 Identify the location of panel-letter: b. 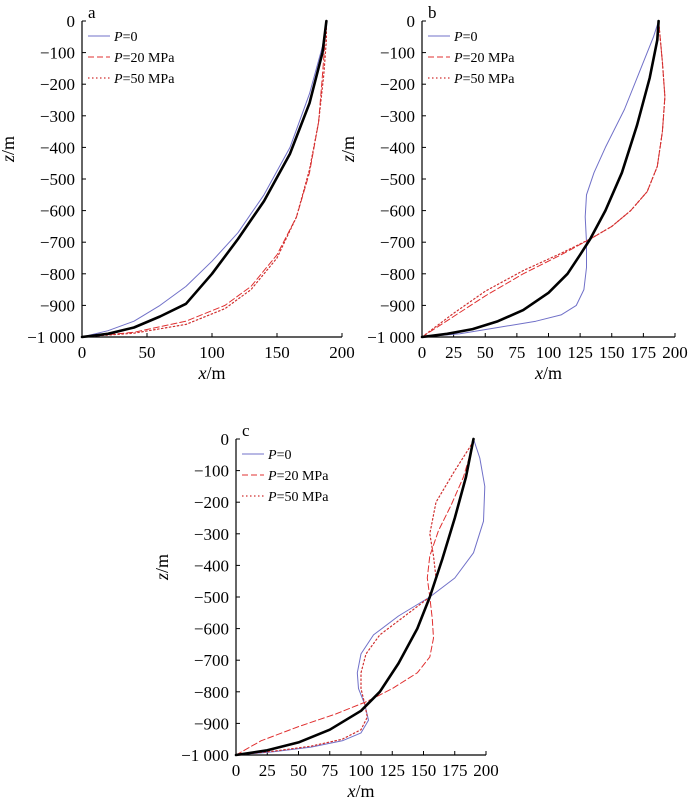
(432, 12).